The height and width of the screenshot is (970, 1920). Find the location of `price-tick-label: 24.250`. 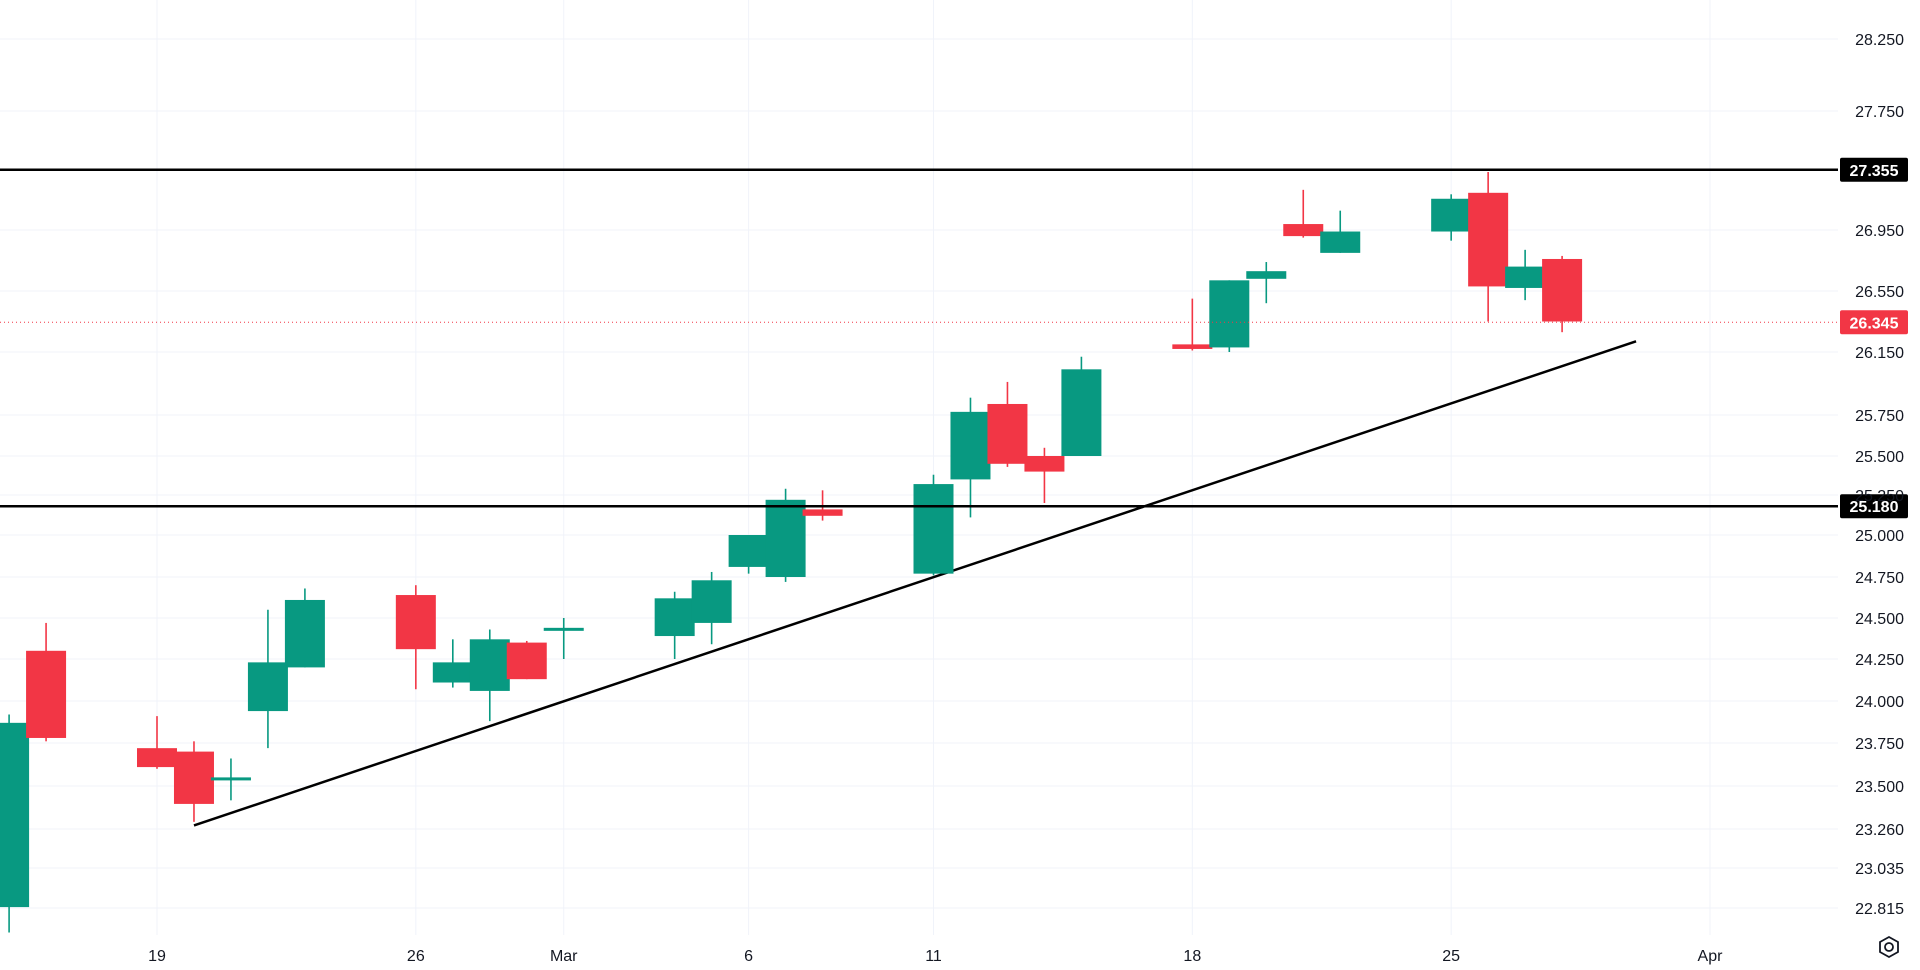

price-tick-label: 24.250 is located at coordinates (1879, 660).